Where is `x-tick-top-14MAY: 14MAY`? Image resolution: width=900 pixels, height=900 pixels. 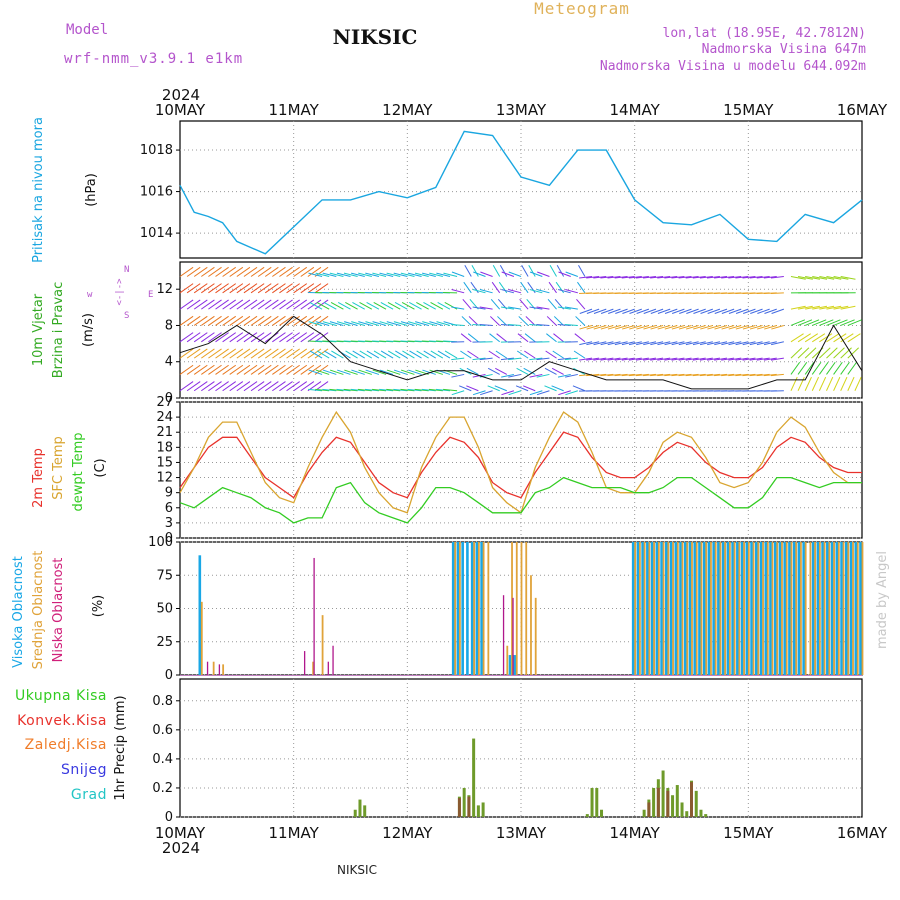
x-tick-top-14MAY: 14MAY is located at coordinates (635, 110).